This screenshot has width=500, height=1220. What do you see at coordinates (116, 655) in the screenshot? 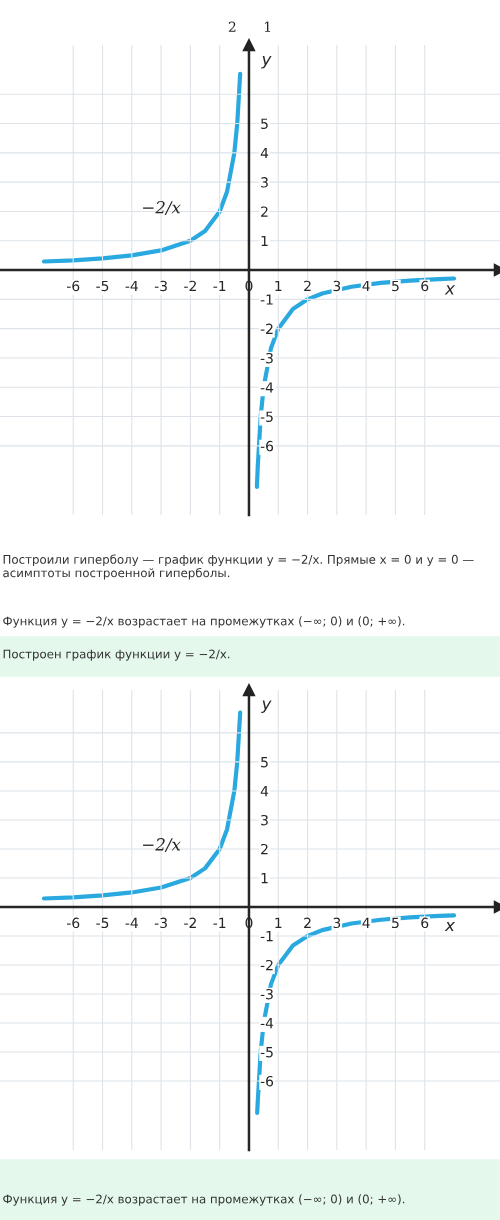
I see `text: Построен график функции y = −2/x.` at bounding box center [116, 655].